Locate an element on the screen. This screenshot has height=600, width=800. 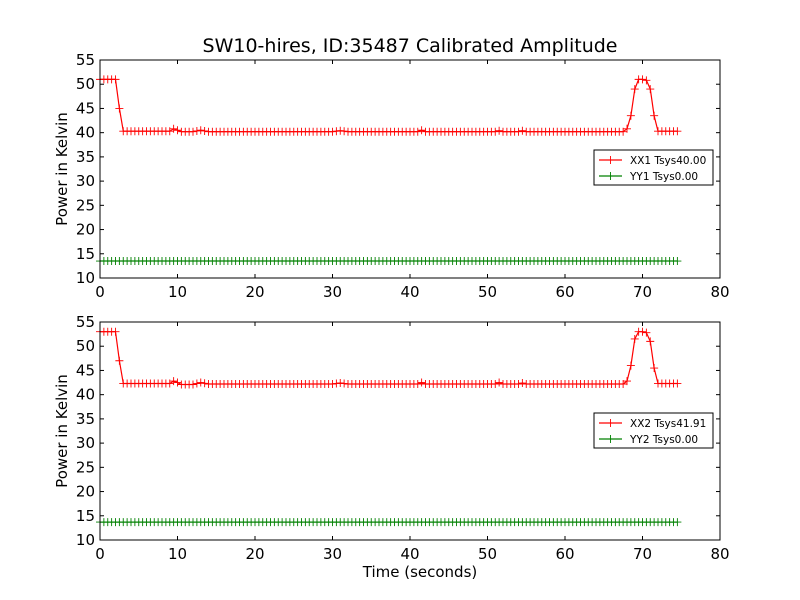
legend-entry-label: YY1 Tsys0.00 is located at coordinates (663, 177).